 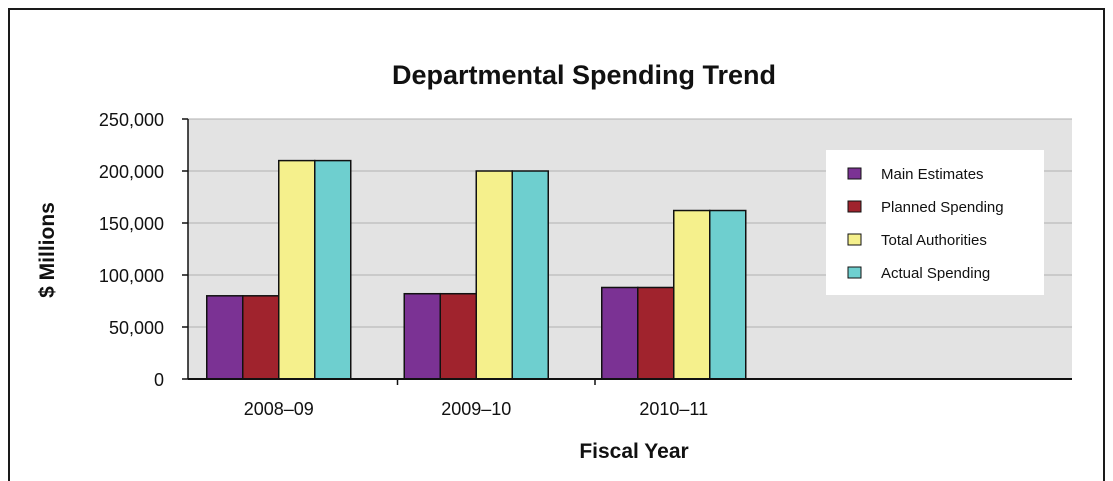 What do you see at coordinates (131, 224) in the screenshot?
I see `y-tick-label: 150,000` at bounding box center [131, 224].